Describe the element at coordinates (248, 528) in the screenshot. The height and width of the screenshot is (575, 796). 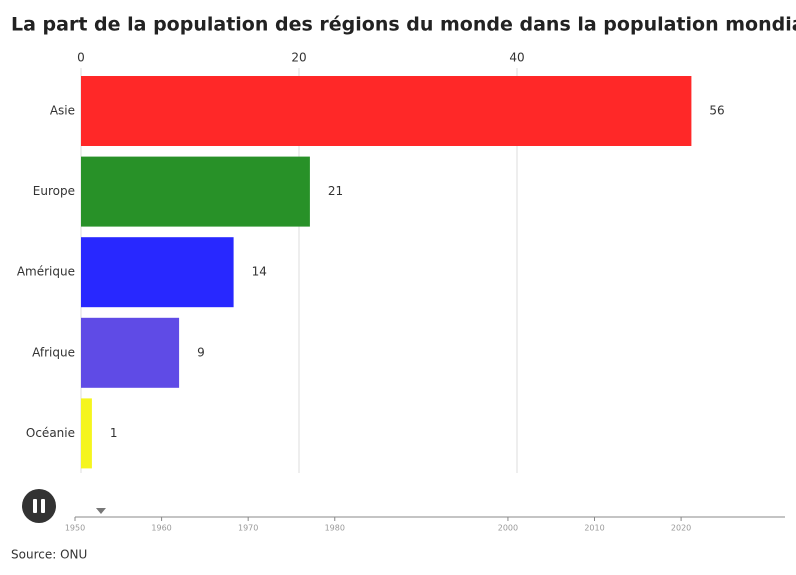
I see `timeline-label: 1970` at that location.